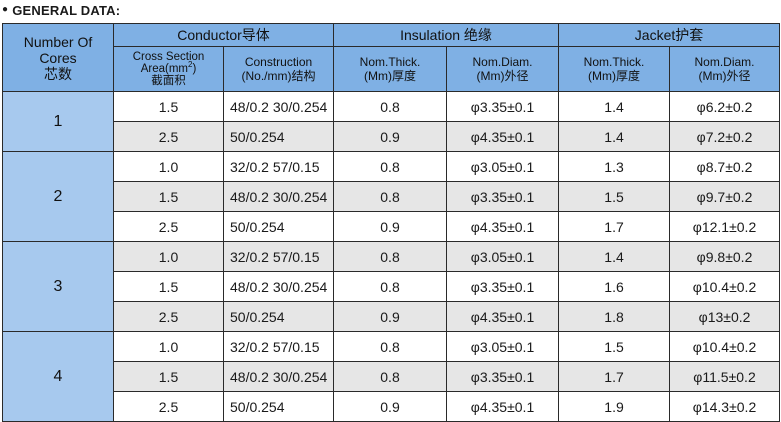 This screenshot has width=781, height=422. I want to click on header-construction: Construction (No./mm)结构, so click(278, 69).